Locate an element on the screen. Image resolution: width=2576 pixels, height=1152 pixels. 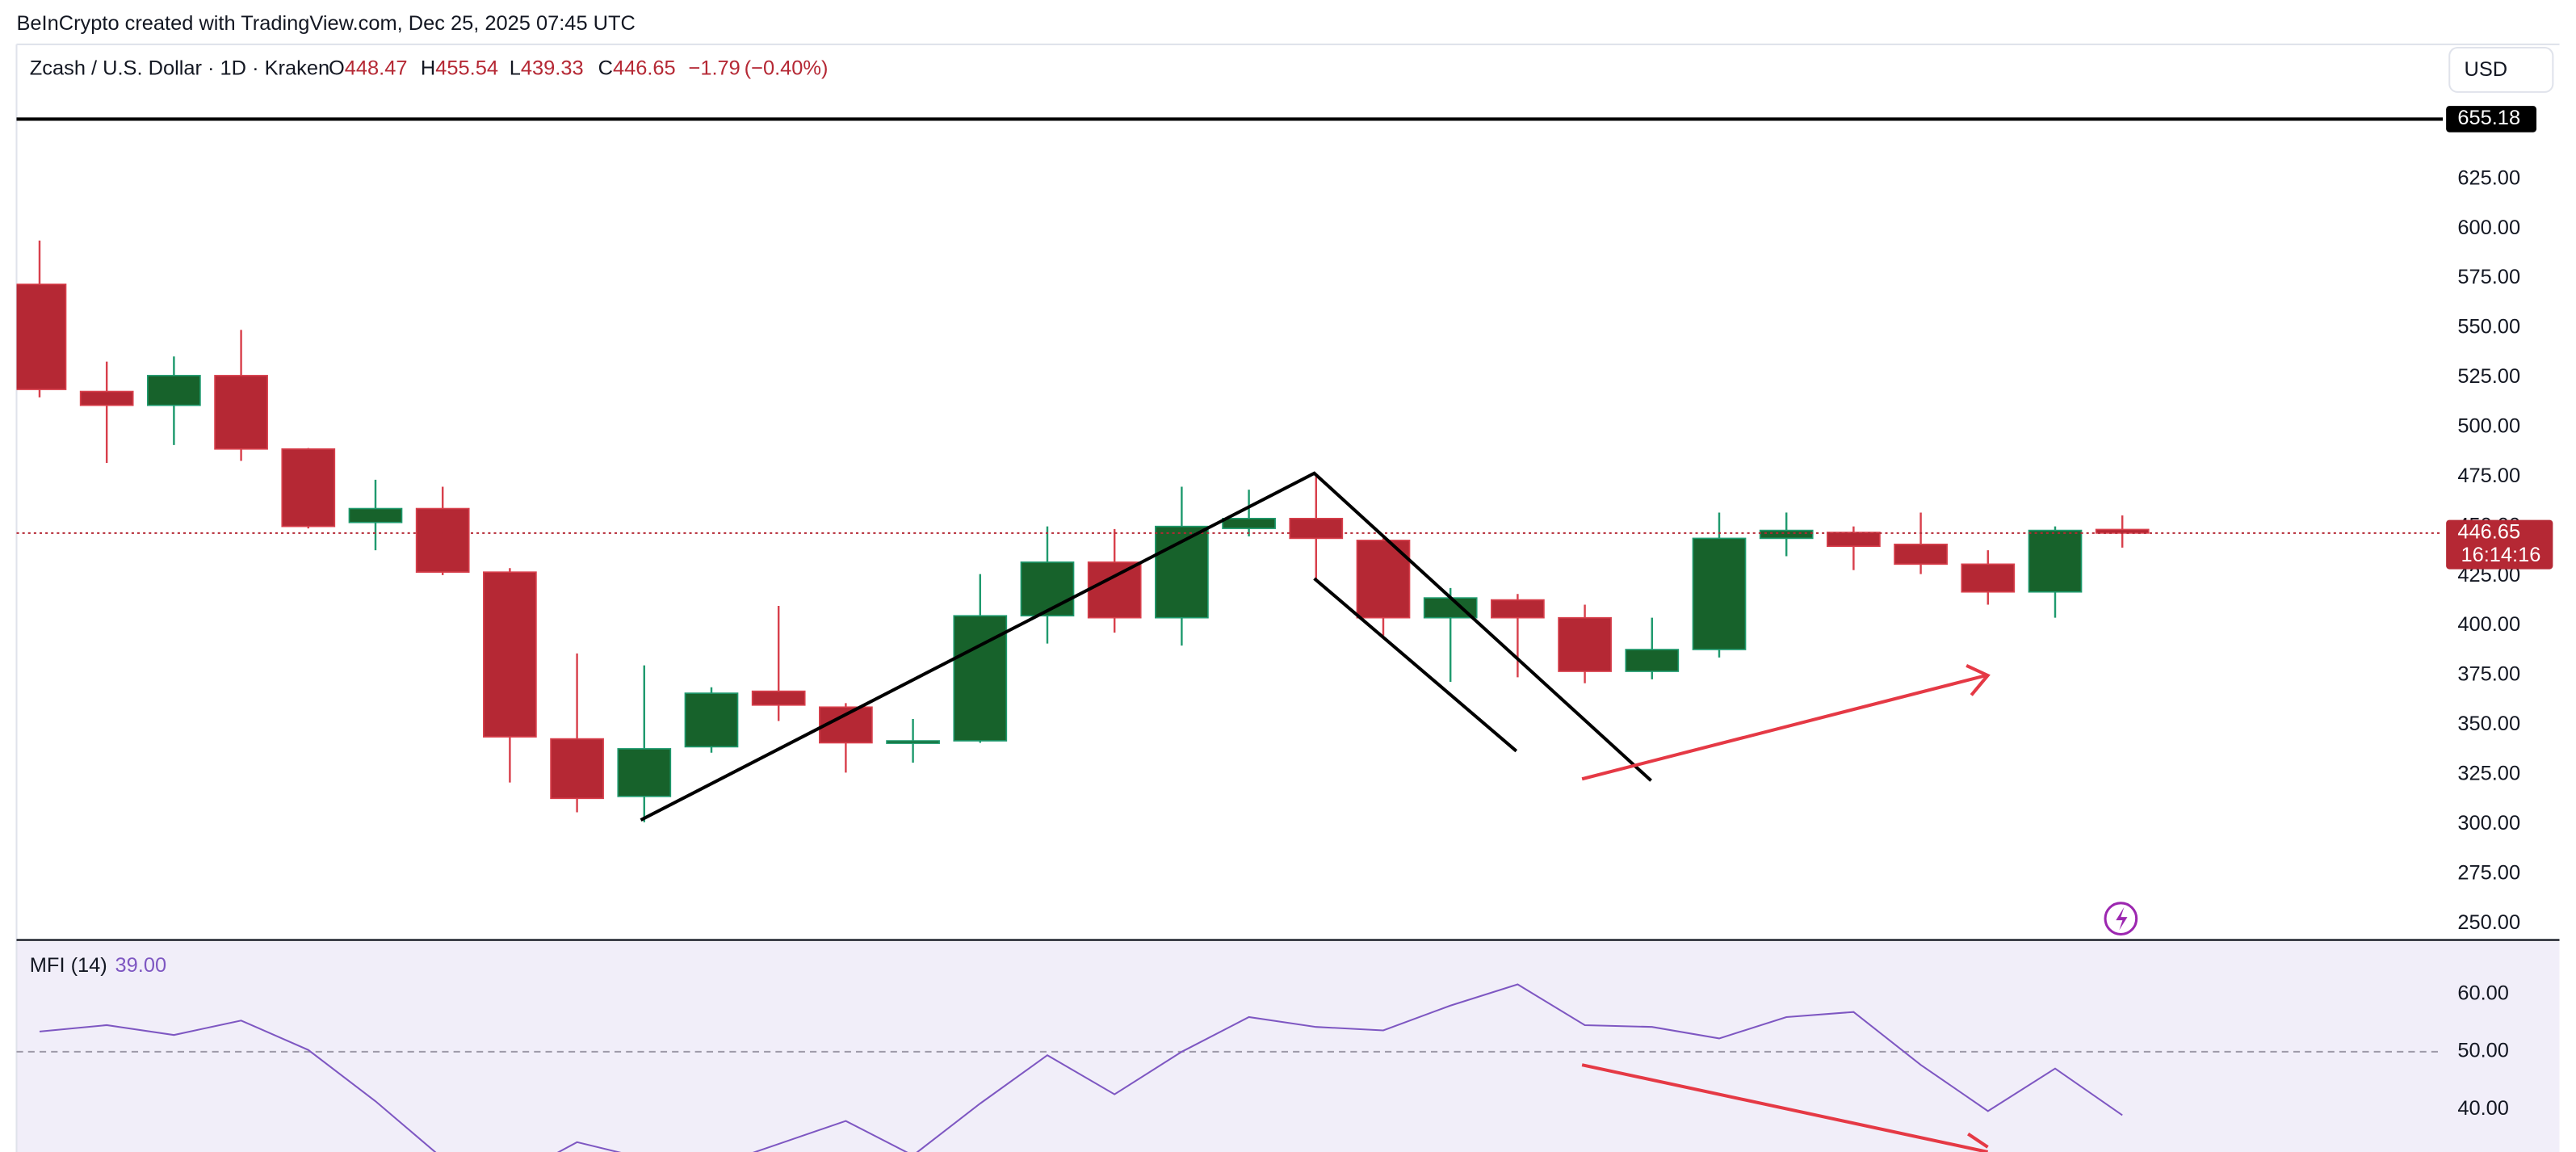
price-tag is located at coordinates (2499, 544).